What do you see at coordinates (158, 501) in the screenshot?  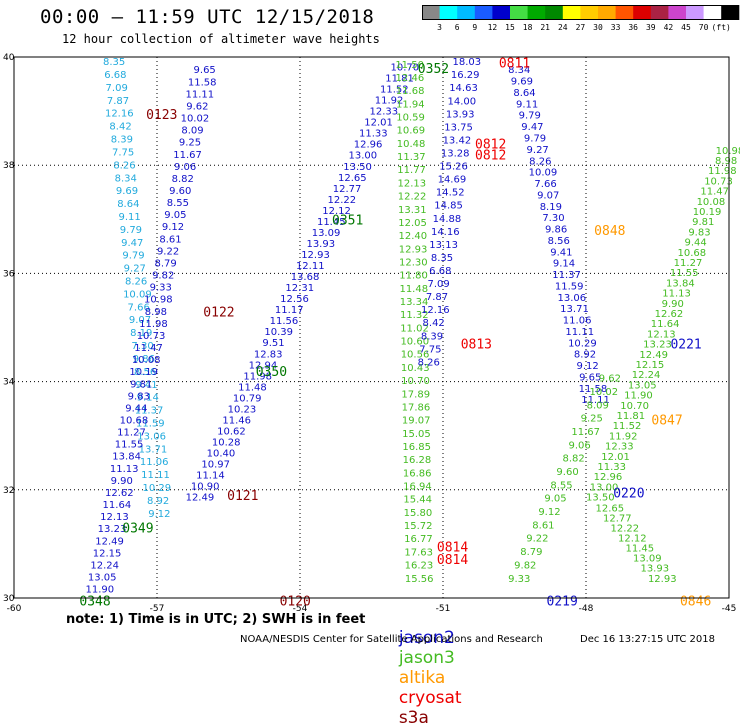 I see `wave-height-value: 8.92` at bounding box center [158, 501].